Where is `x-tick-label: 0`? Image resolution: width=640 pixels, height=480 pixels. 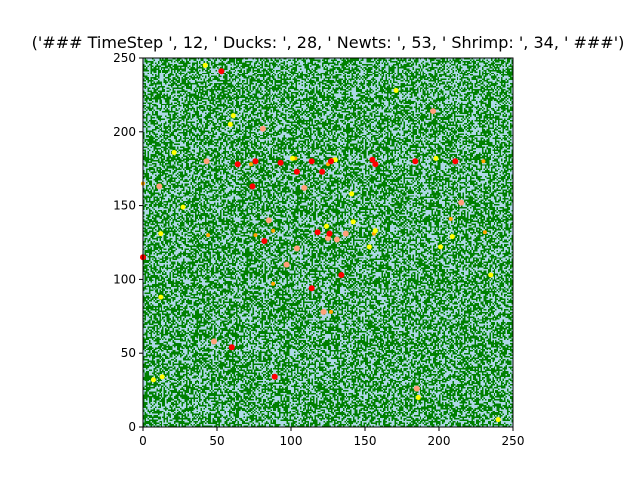 x-tick-label: 0 is located at coordinates (143, 441).